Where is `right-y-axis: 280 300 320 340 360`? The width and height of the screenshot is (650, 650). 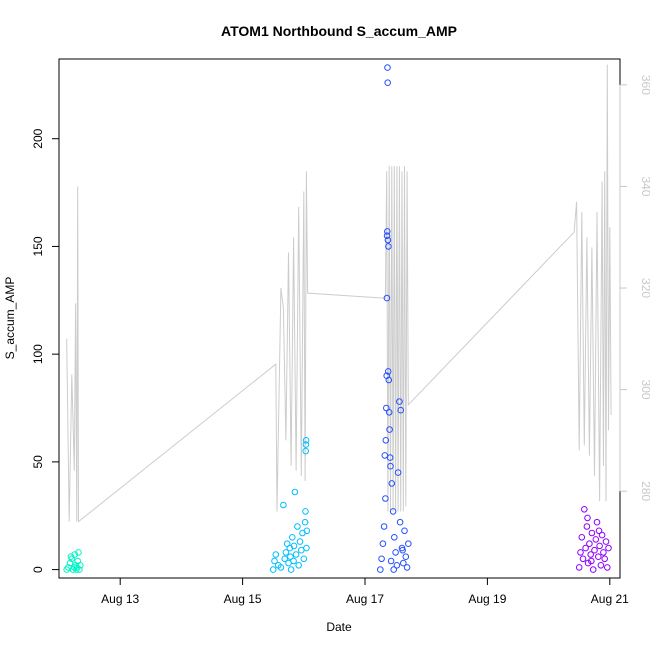
right-y-axis: 280 300 320 340 360 is located at coordinates (634, 288).